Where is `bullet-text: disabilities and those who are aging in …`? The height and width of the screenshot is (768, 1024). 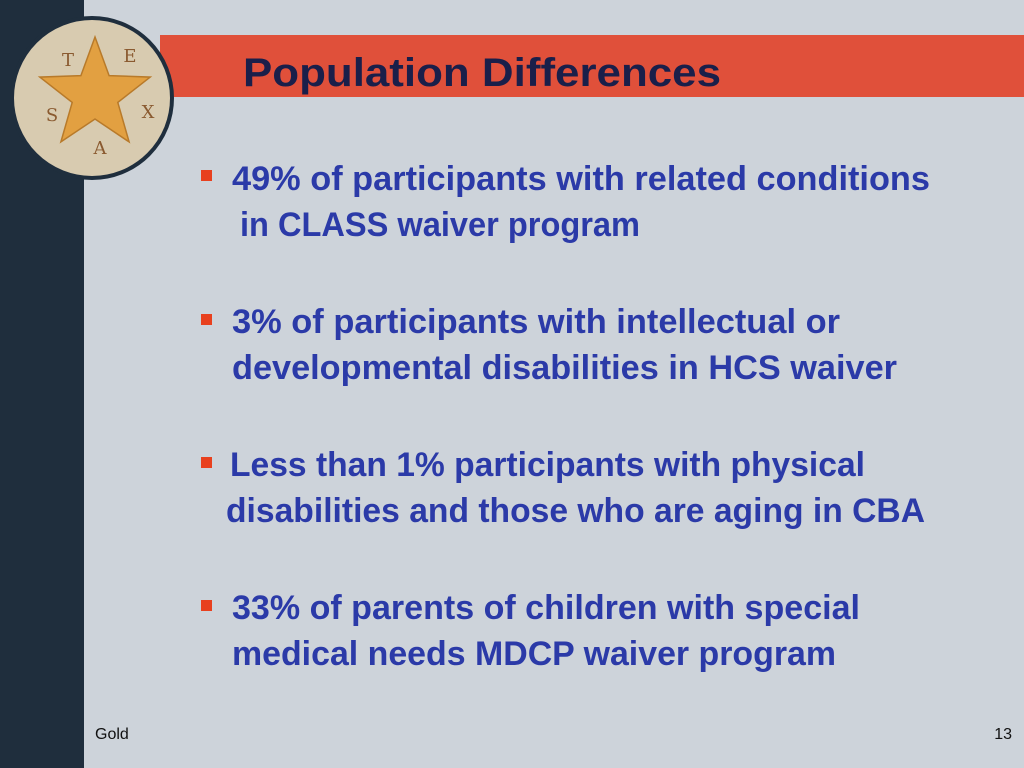 bullet-text: disabilities and those who are aging in … is located at coordinates (575, 511).